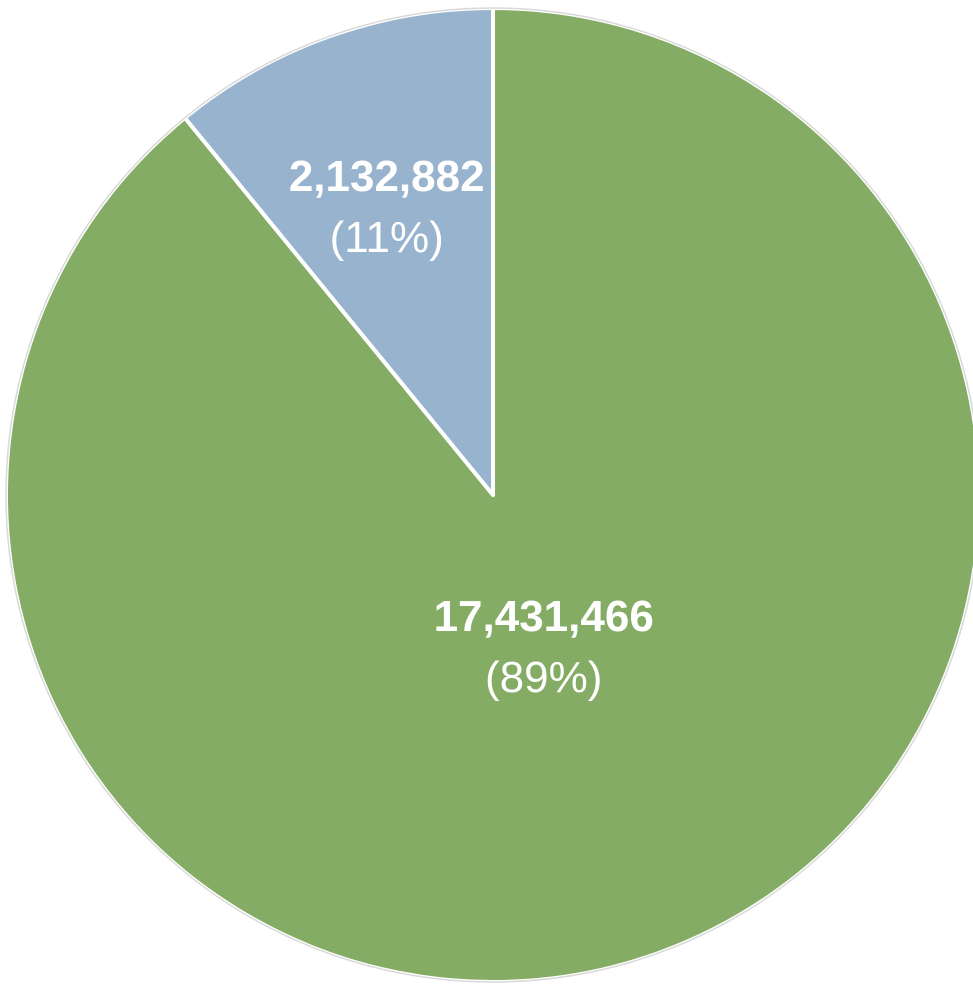  I want to click on slice-percent-label: (89%), so click(543, 677).